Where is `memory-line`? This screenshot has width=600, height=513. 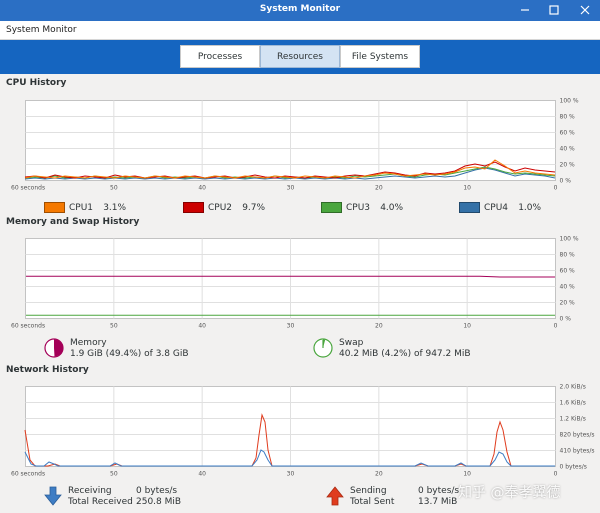
memory-line is located at coordinates (290, 276).